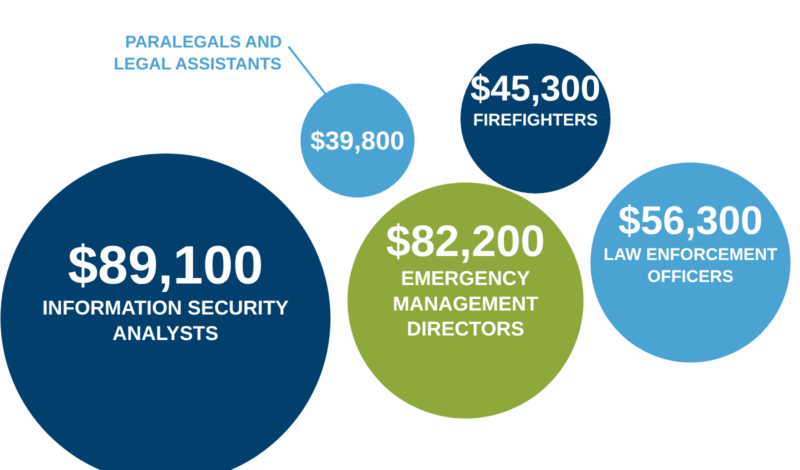  Describe the element at coordinates (357, 141) in the screenshot. I see `data-label: $39,800` at that location.